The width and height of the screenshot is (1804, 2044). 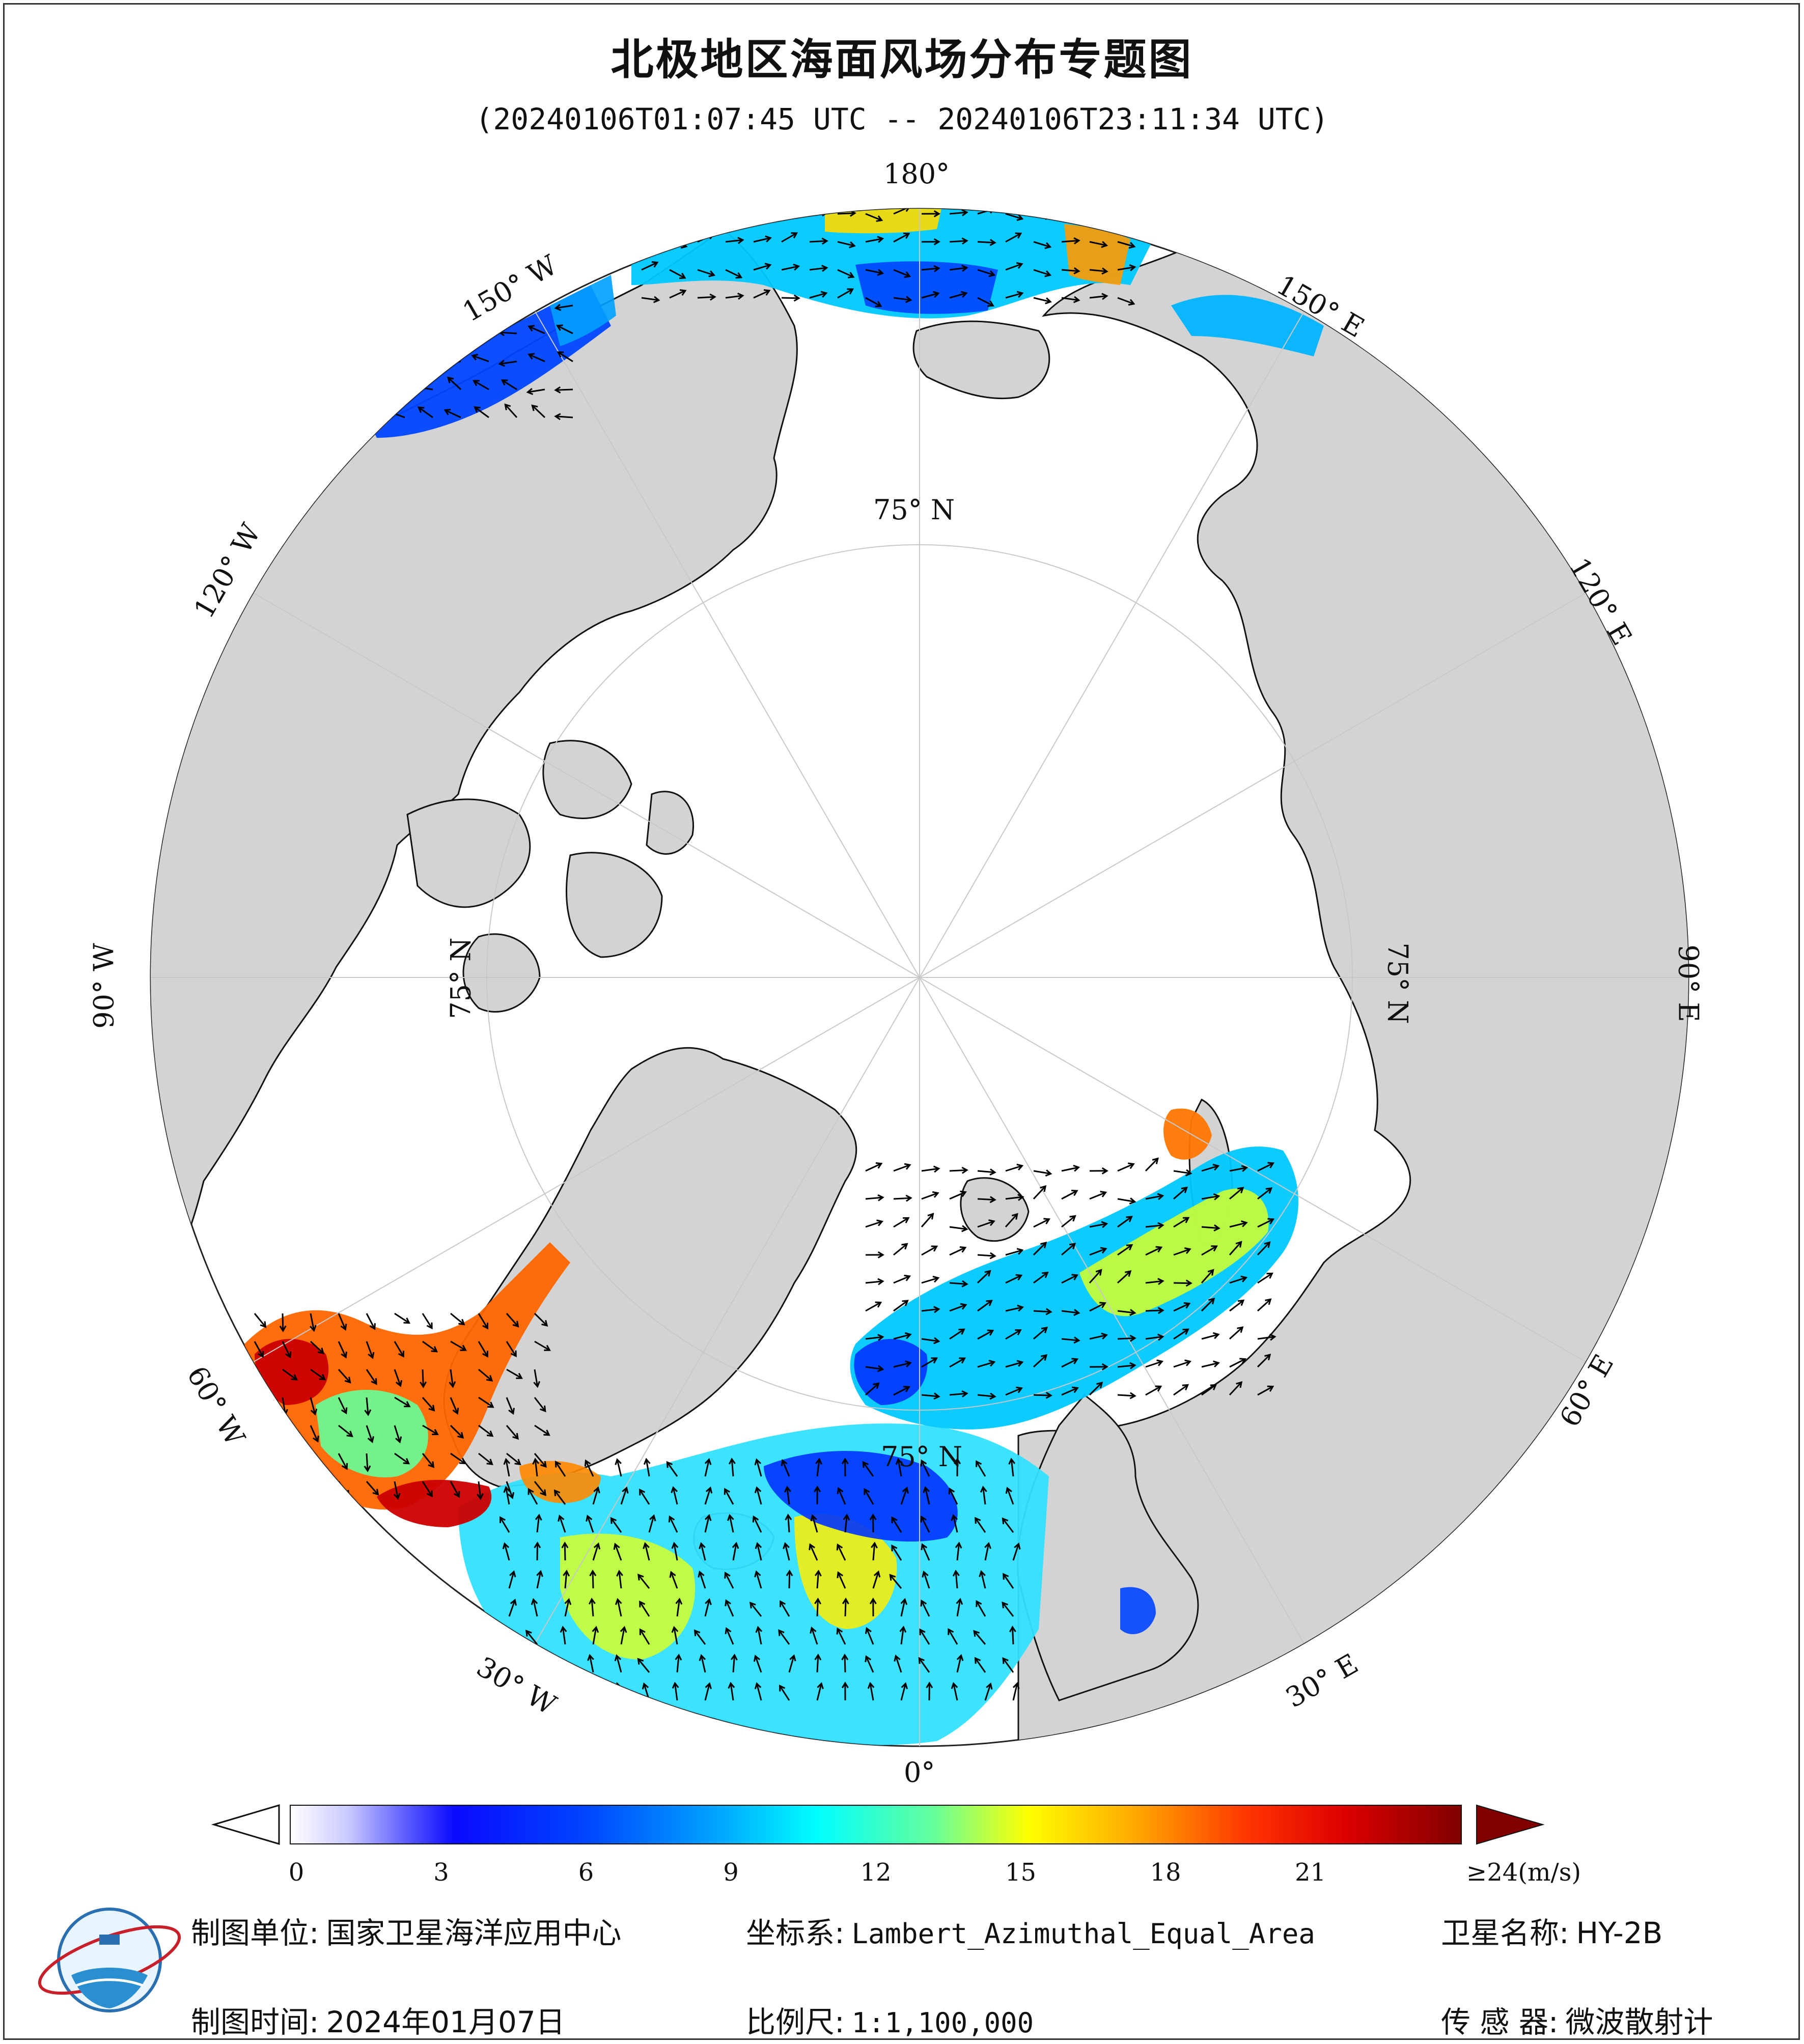 I want to click on map-scale: 比例尺: 1:1,100,000, so click(x=890, y=2019).